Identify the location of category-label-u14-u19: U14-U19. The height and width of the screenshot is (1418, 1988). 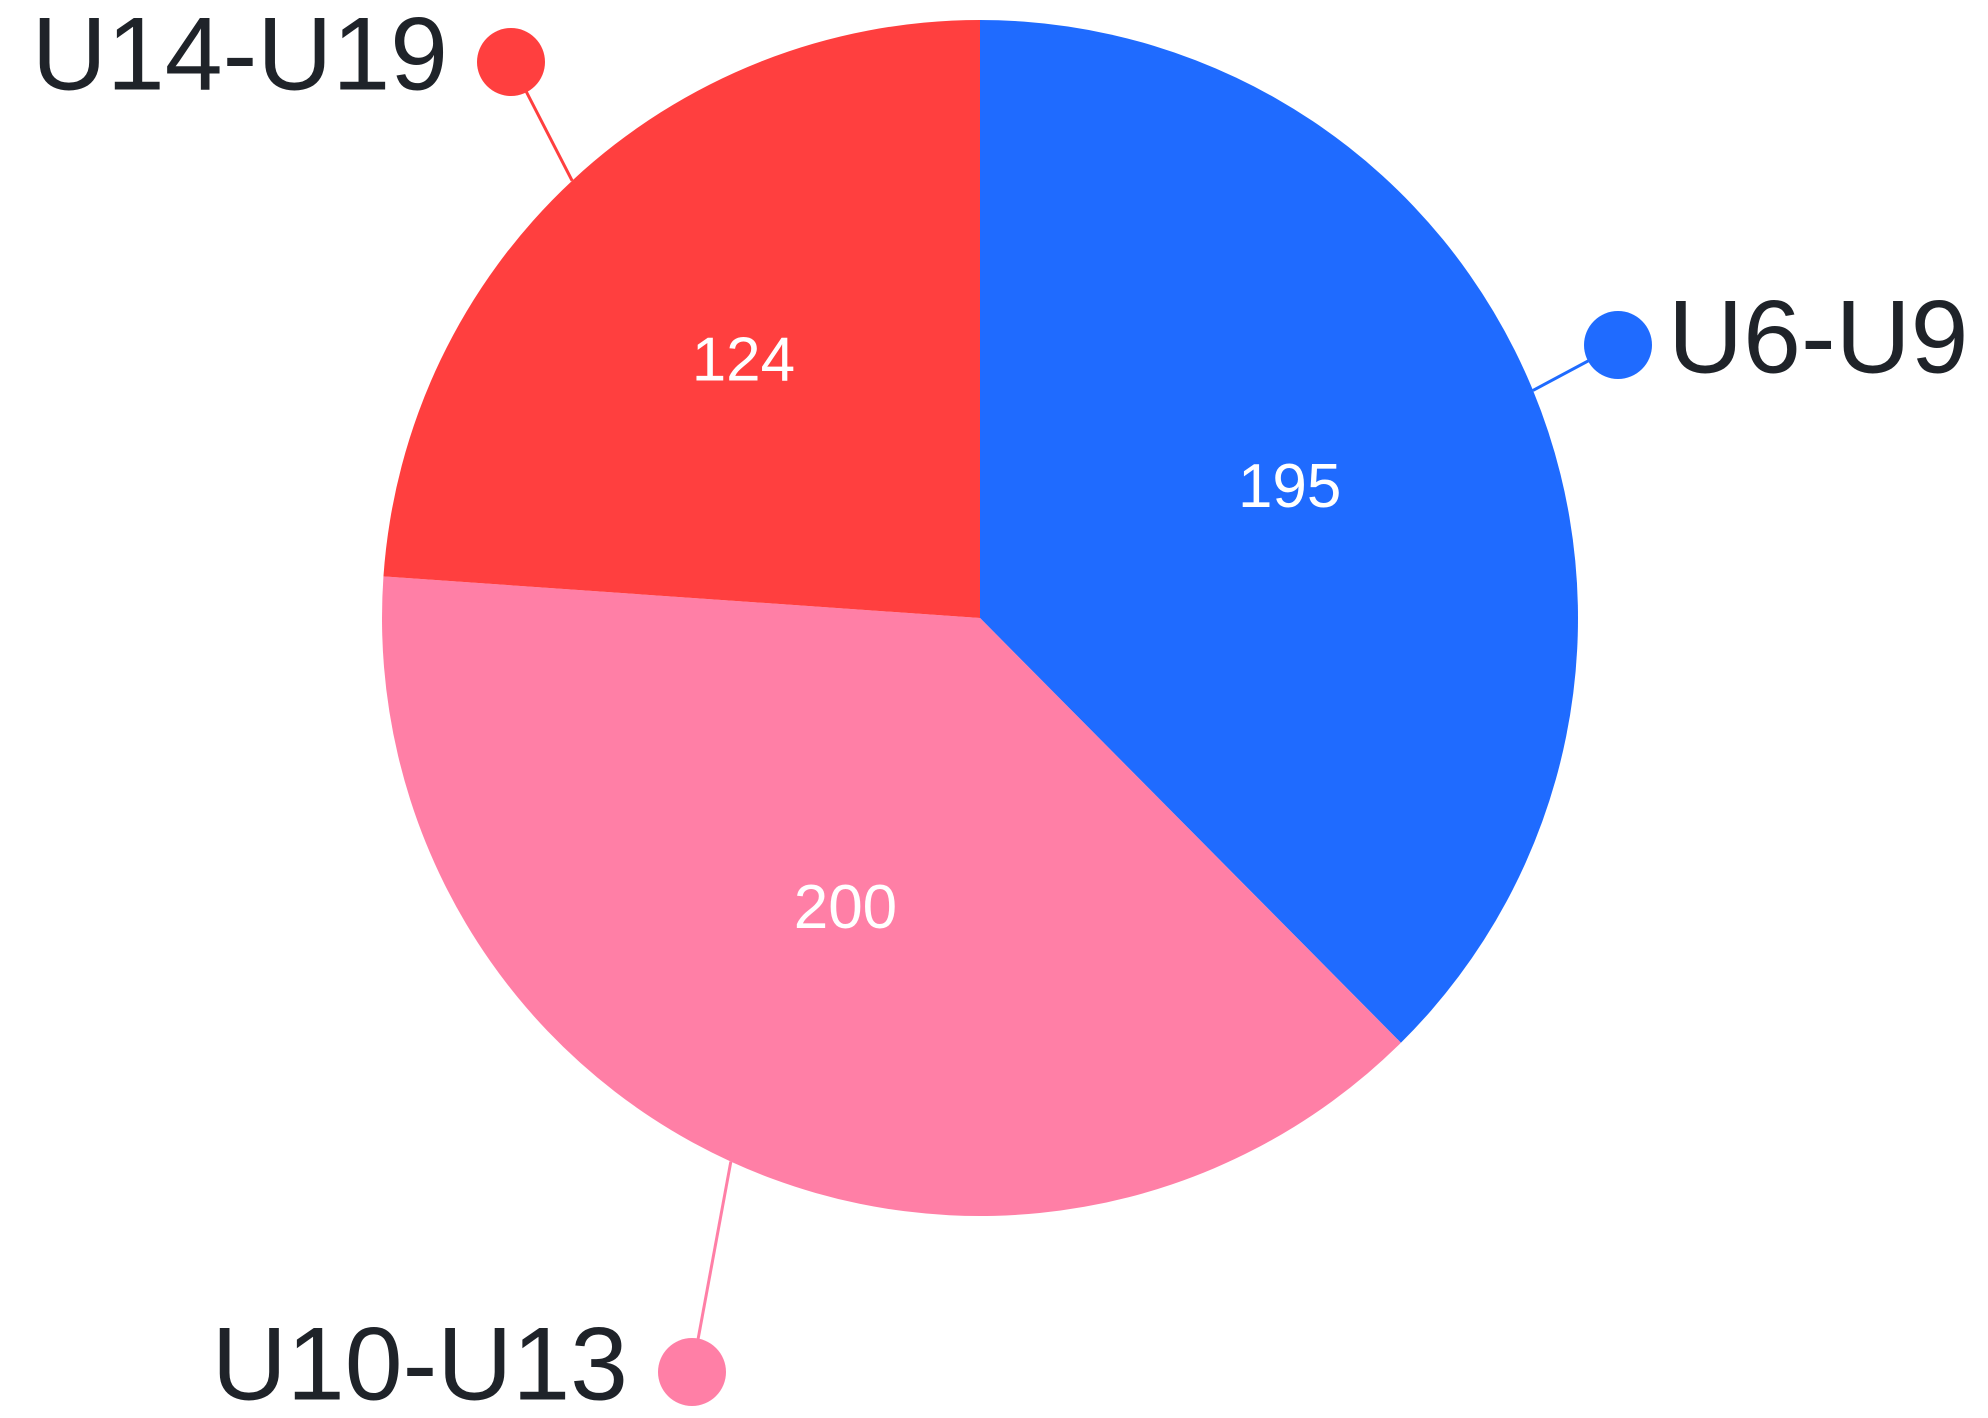
(240, 56).